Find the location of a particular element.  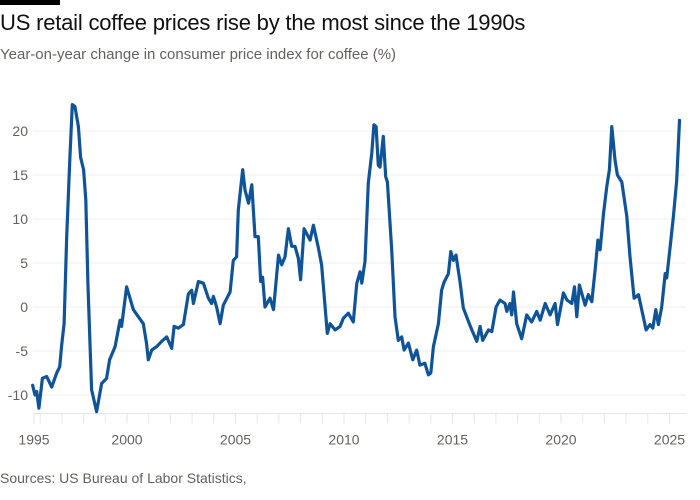

y-tick-label: 10 is located at coordinates (20, 219).